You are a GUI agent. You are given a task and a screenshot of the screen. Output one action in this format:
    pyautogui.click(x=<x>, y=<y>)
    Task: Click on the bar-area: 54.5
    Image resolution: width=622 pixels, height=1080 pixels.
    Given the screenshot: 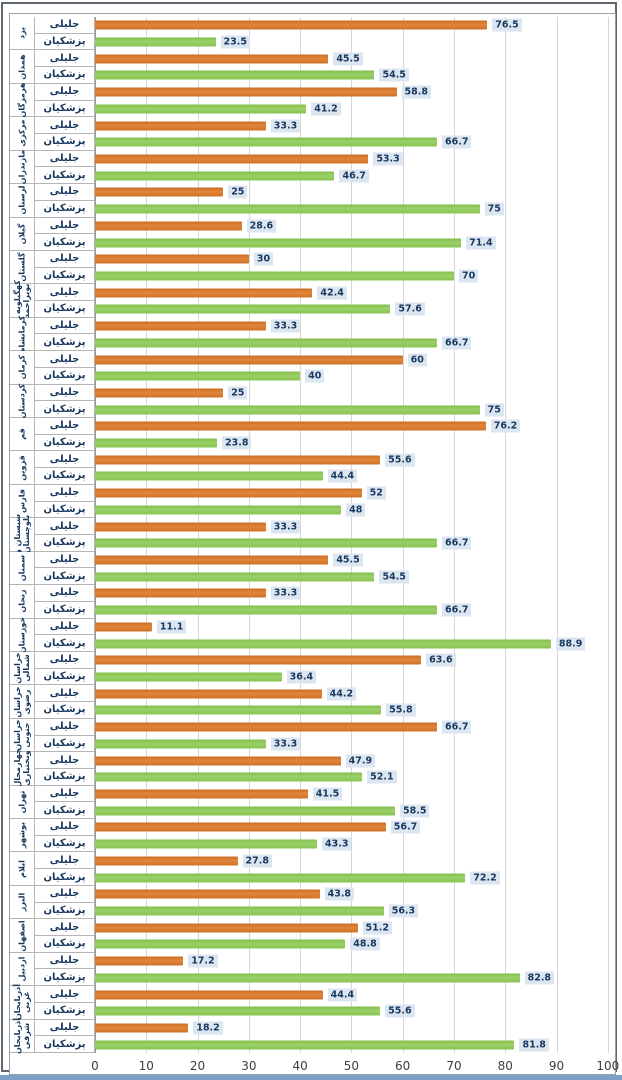 What is the action you would take?
    pyautogui.click(x=355, y=75)
    